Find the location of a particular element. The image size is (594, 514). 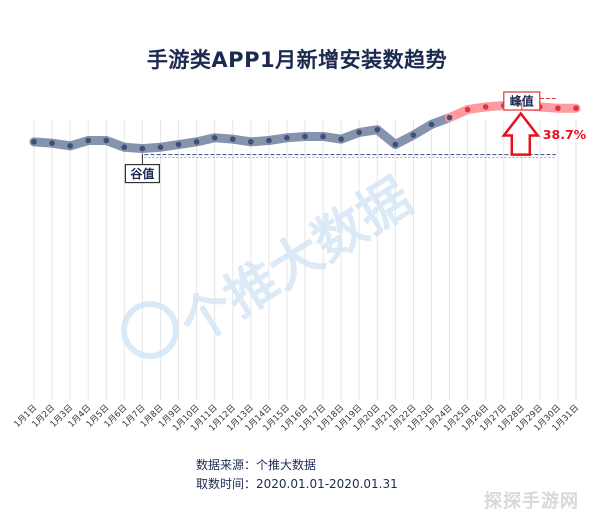

increase-arrow-icon is located at coordinates (521, 133).